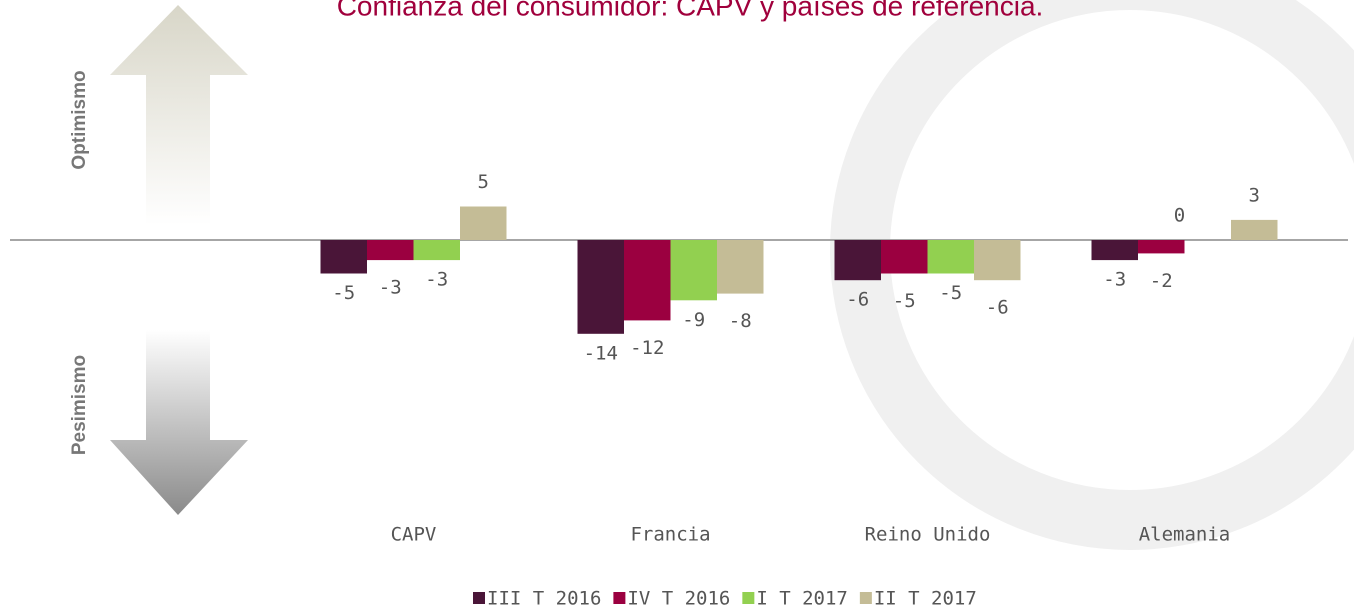 The width and height of the screenshot is (1354, 609). I want to click on data-label: 0, so click(1179, 216).